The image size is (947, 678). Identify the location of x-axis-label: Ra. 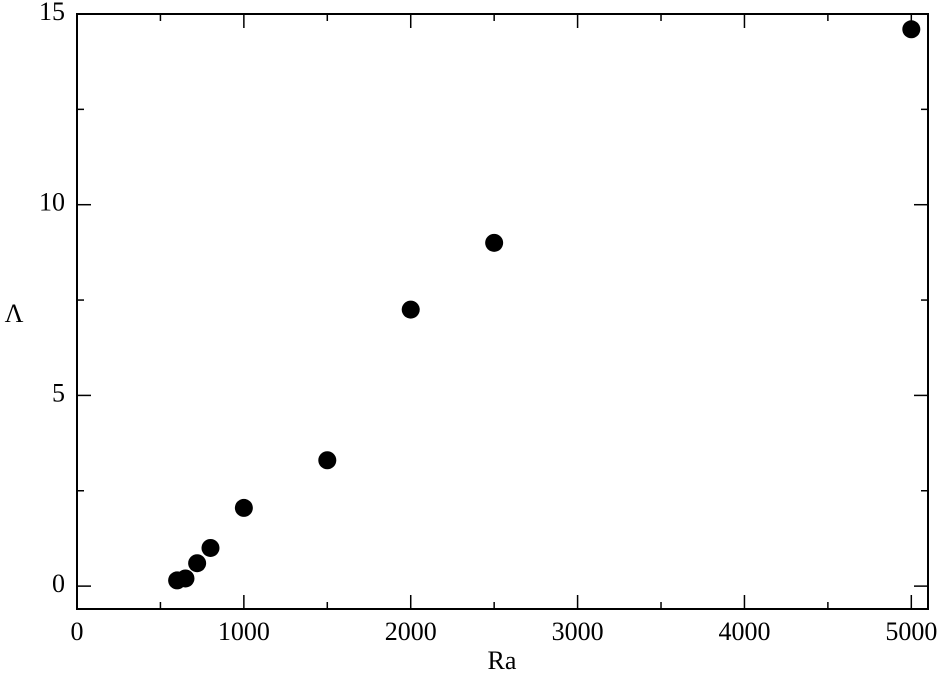
(502, 660).